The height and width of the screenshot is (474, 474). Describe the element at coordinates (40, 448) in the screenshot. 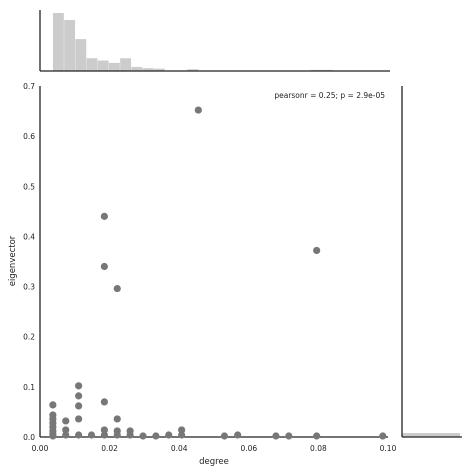

I see `x-tick-label: 0.00` at that location.